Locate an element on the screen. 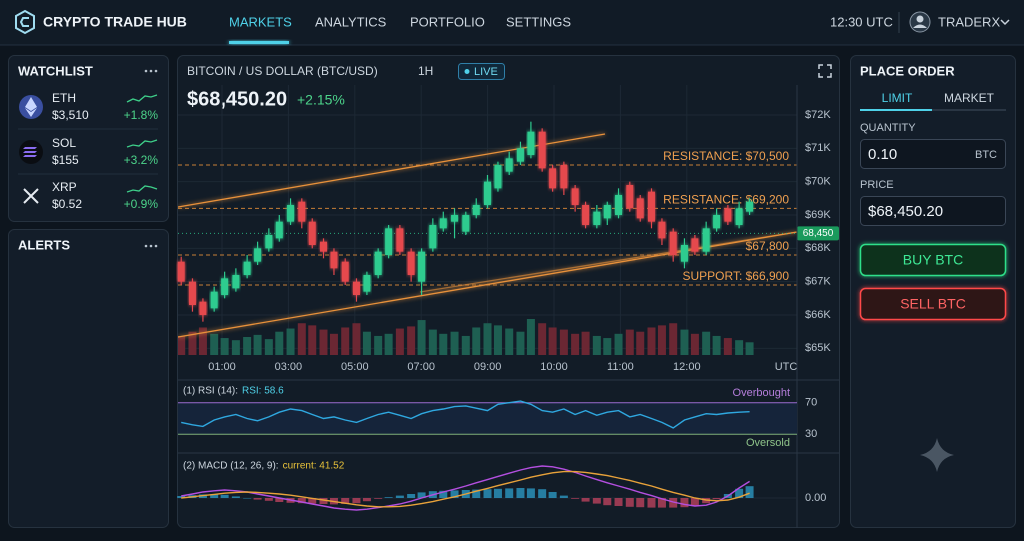  header is located at coordinates (512, 22).